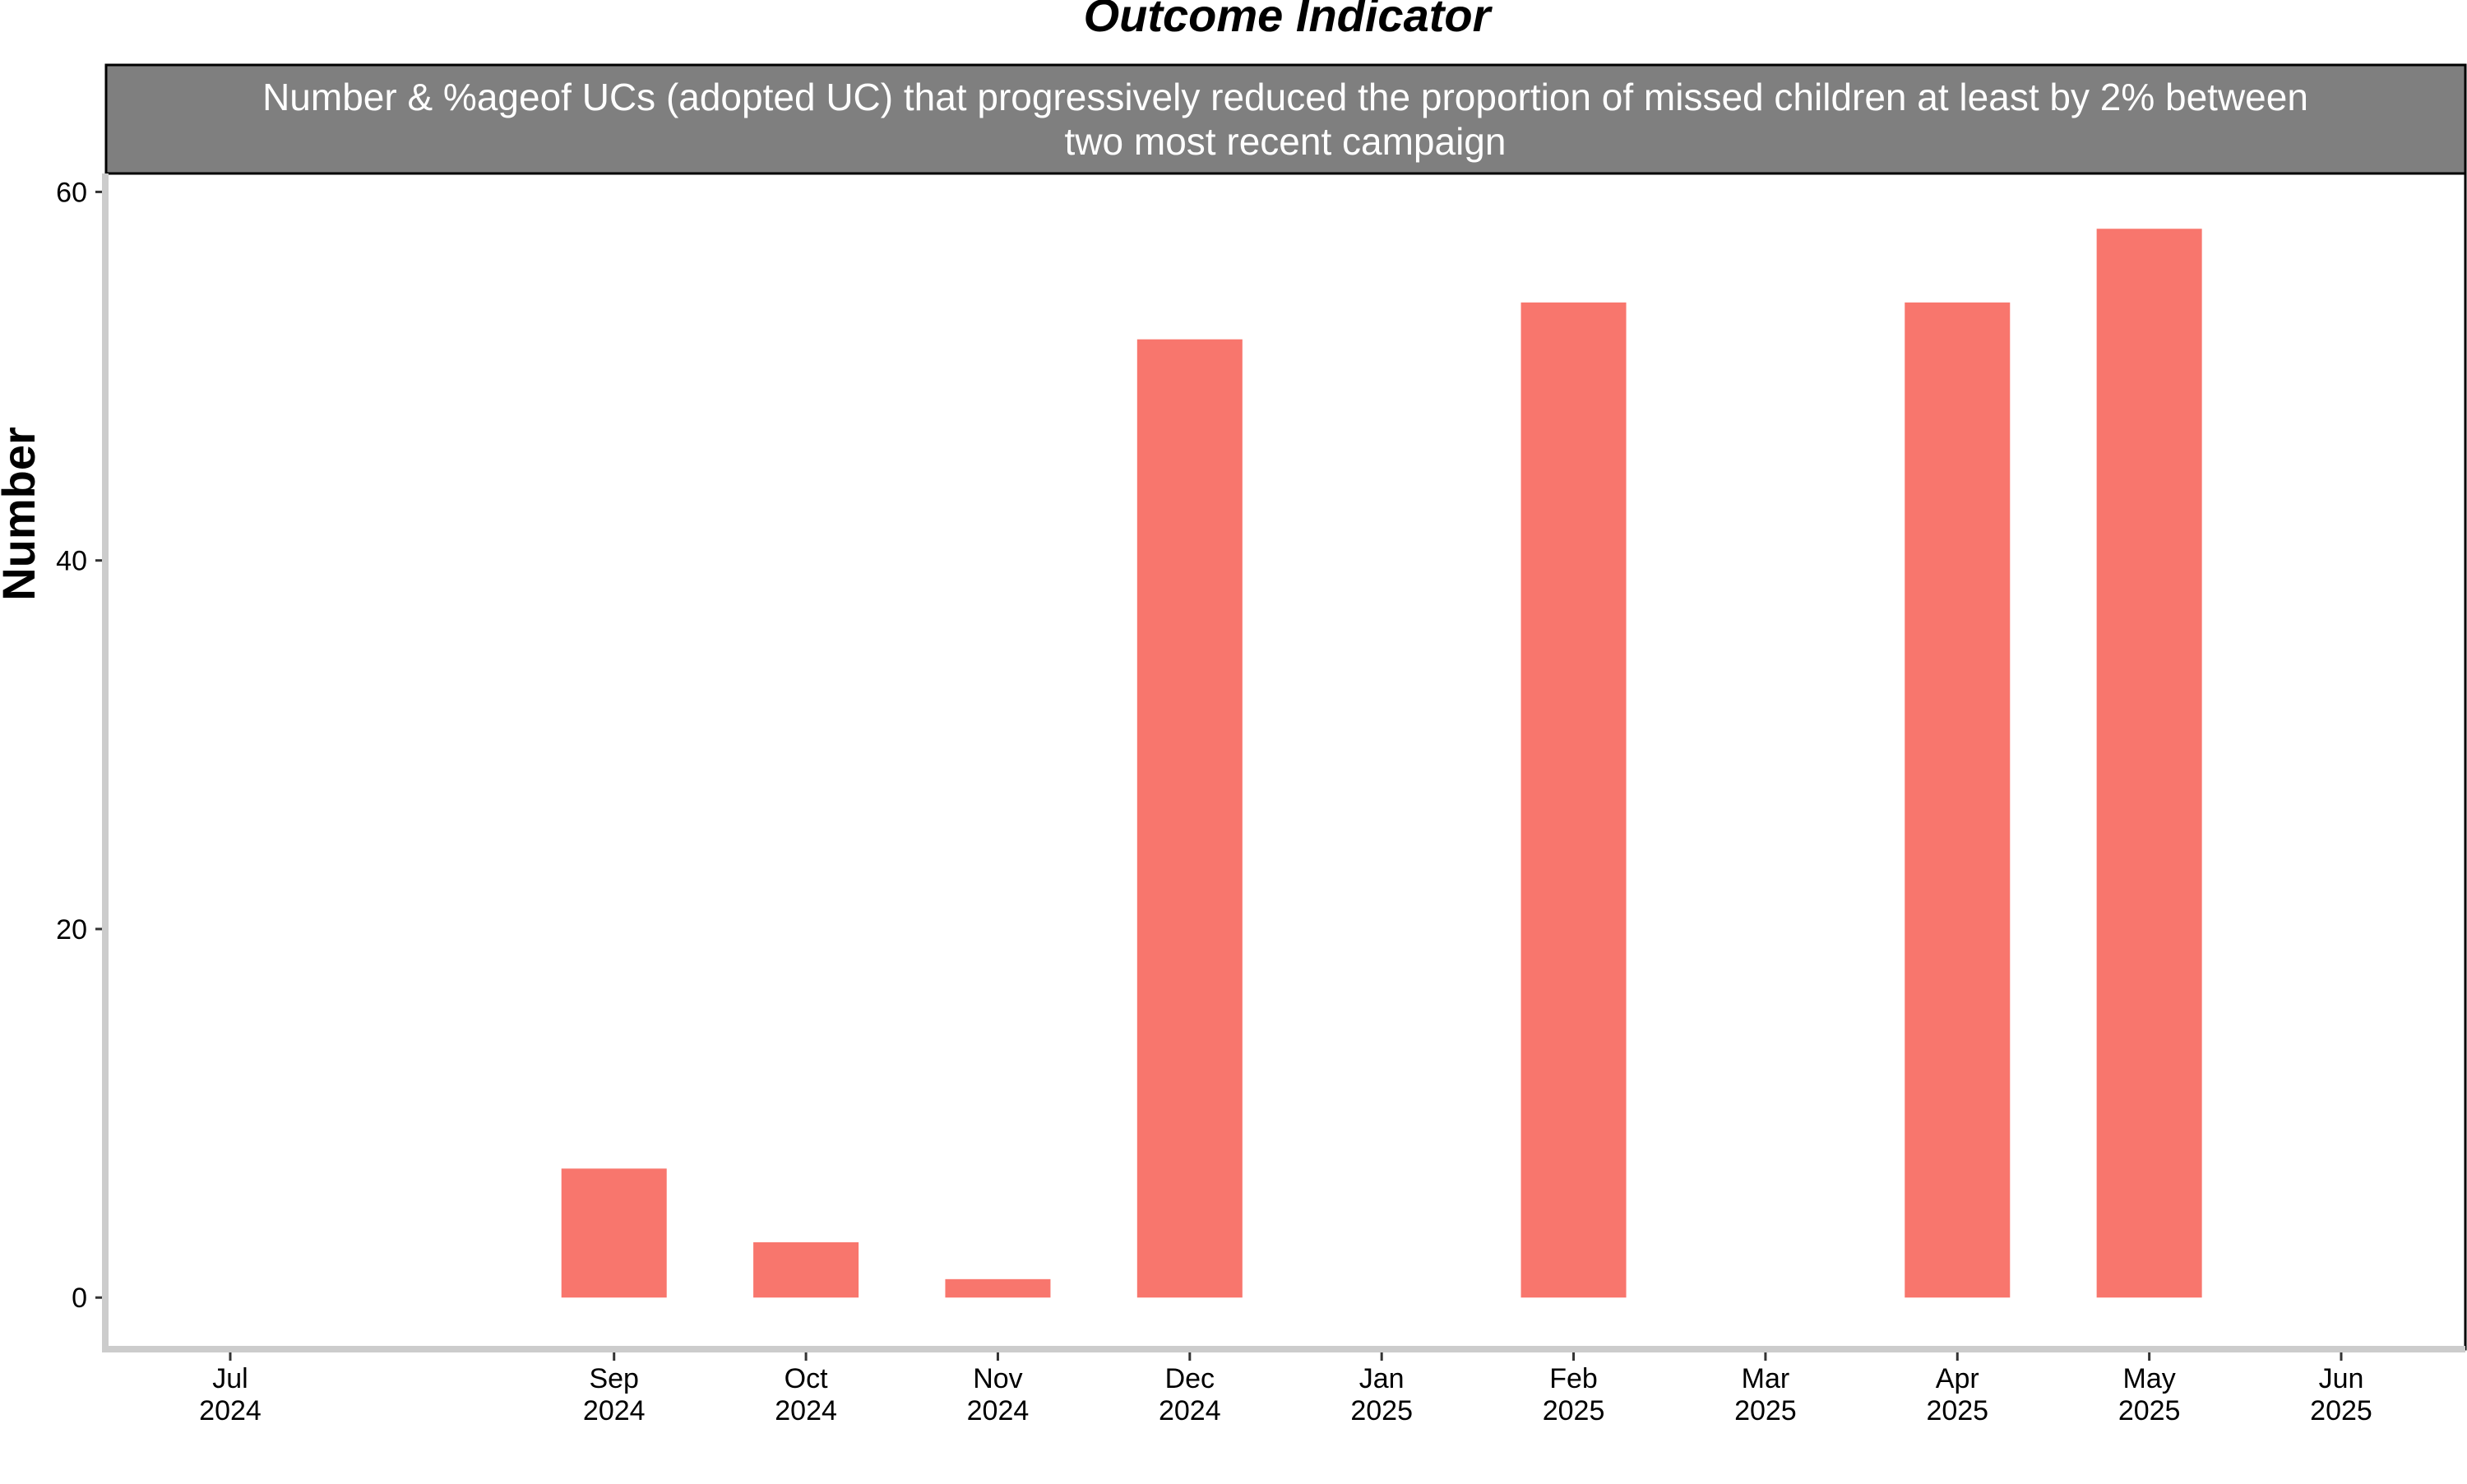  I want to click on x-tick-month-2024-07: Jul, so click(230, 1379).